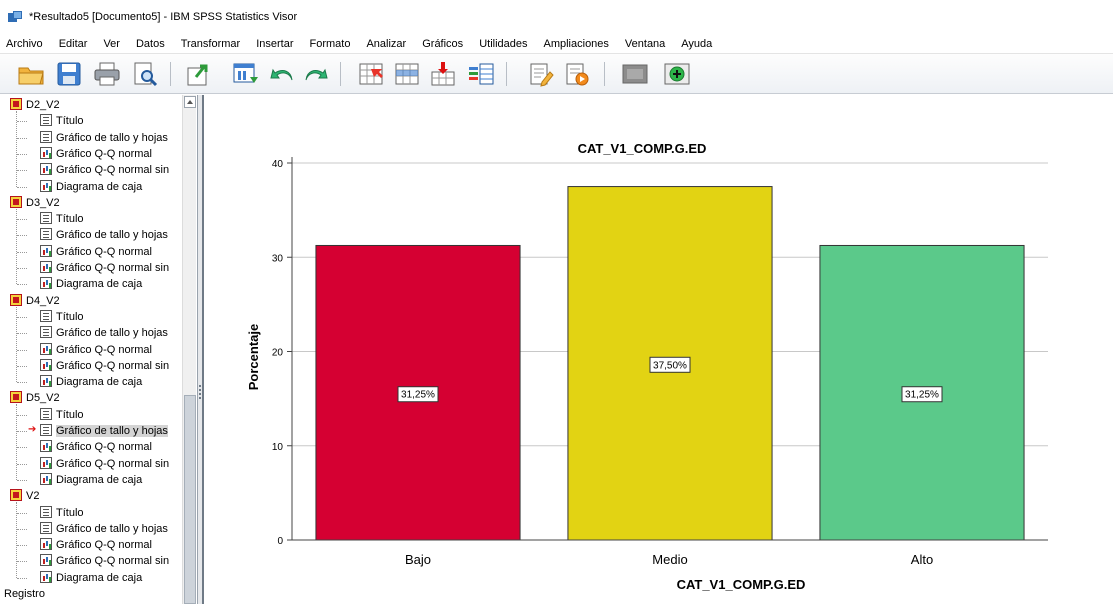 Image resolution: width=1113 pixels, height=604 pixels. What do you see at coordinates (407, 74) in the screenshot?
I see `goto-case-icon` at bounding box center [407, 74].